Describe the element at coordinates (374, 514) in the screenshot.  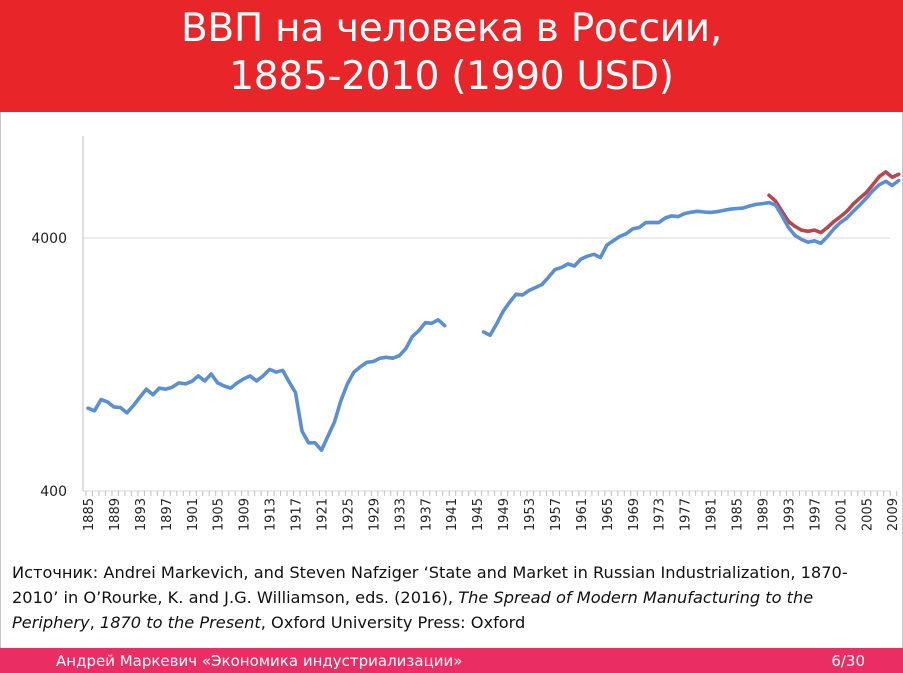
I see `x-tick-label: 1929` at that location.